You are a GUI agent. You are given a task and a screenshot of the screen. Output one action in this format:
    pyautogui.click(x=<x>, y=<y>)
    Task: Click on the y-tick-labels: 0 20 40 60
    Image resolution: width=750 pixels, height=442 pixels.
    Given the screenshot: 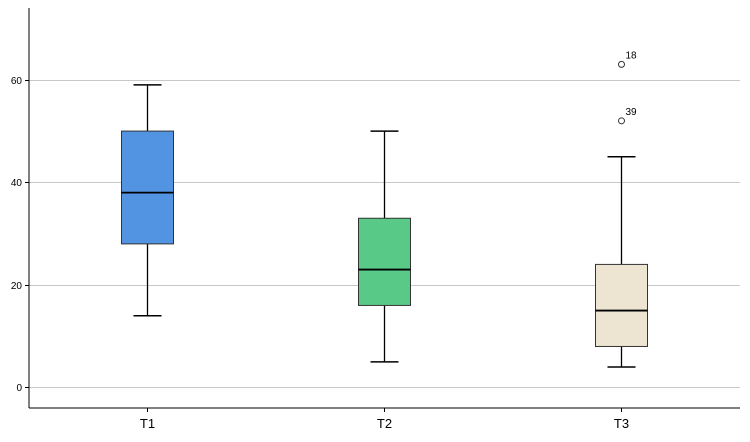 What is the action you would take?
    pyautogui.click(x=17, y=235)
    